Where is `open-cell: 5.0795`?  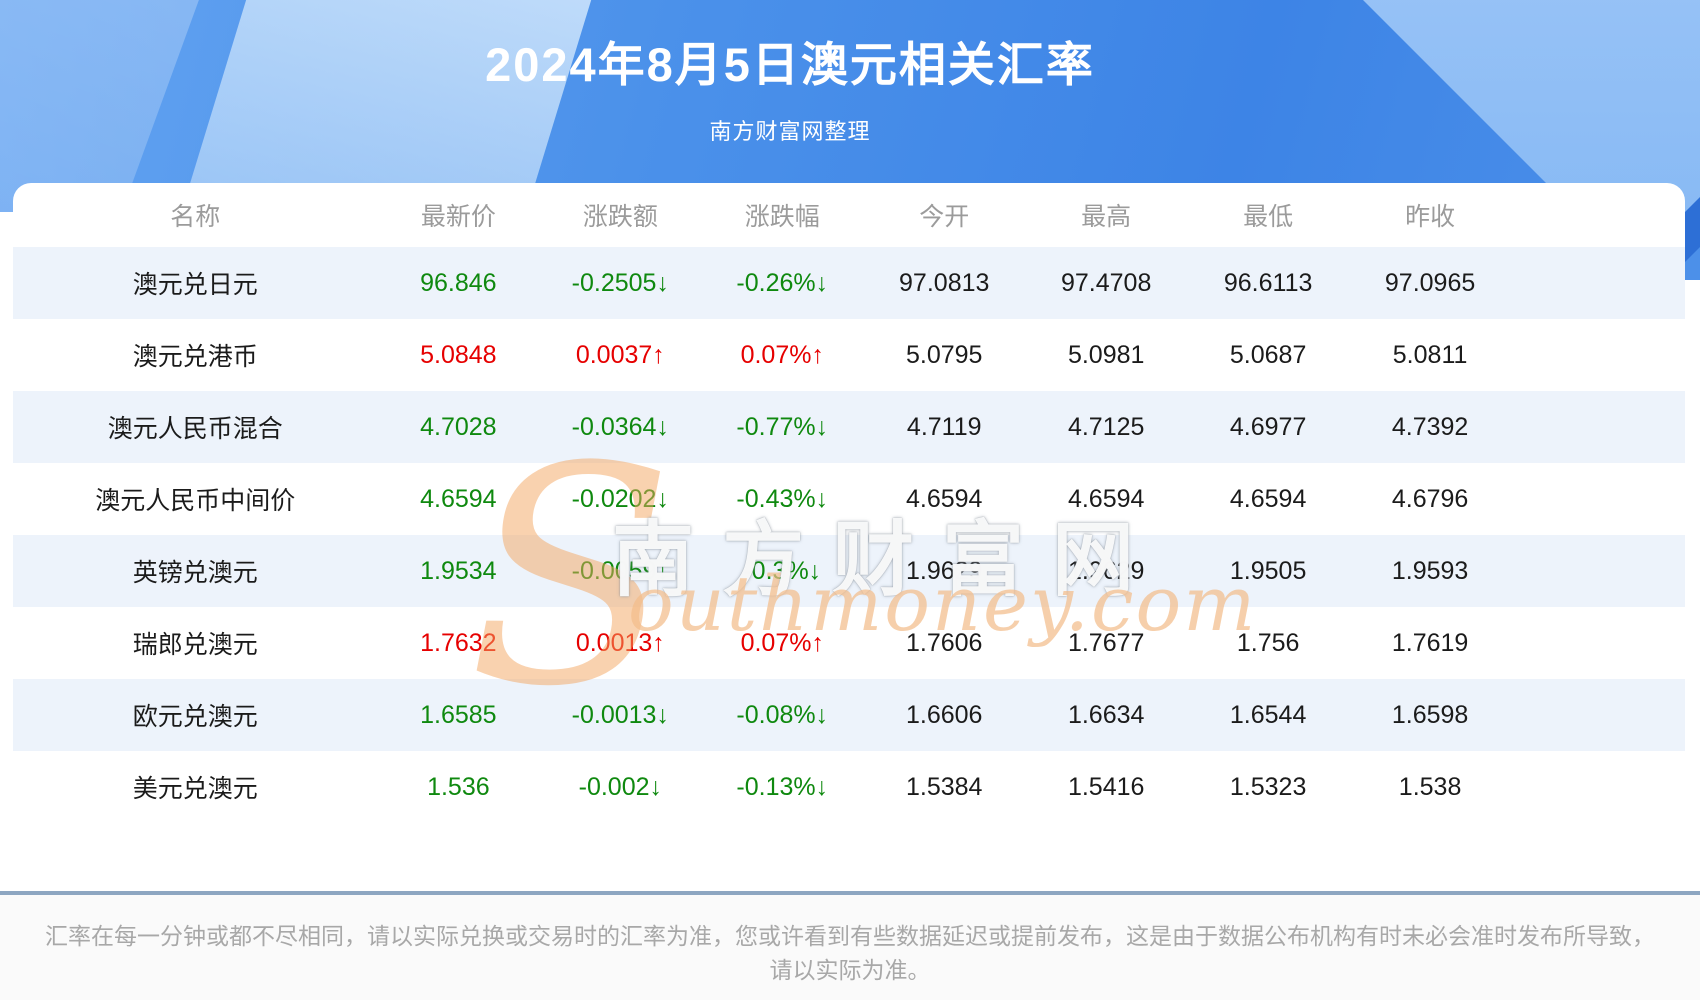
open-cell: 5.0795 is located at coordinates (944, 354).